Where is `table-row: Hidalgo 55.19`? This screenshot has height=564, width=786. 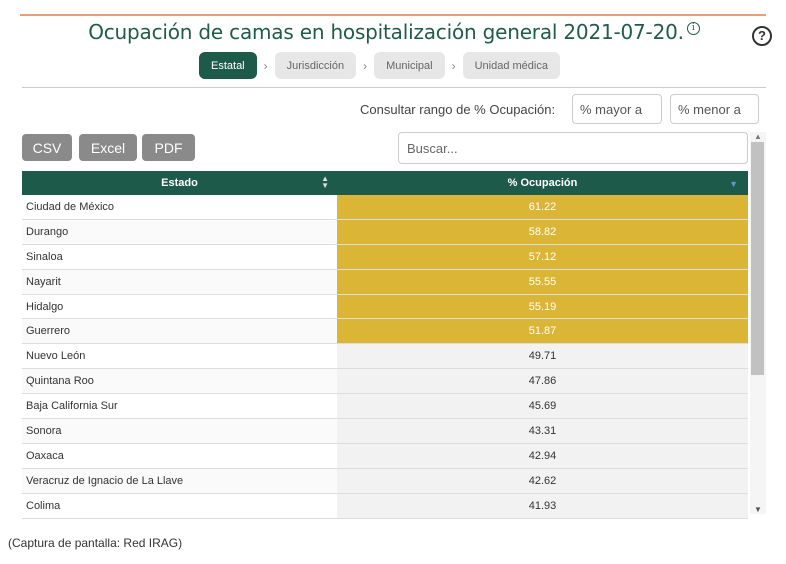 table-row: Hidalgo 55.19 is located at coordinates (385, 307).